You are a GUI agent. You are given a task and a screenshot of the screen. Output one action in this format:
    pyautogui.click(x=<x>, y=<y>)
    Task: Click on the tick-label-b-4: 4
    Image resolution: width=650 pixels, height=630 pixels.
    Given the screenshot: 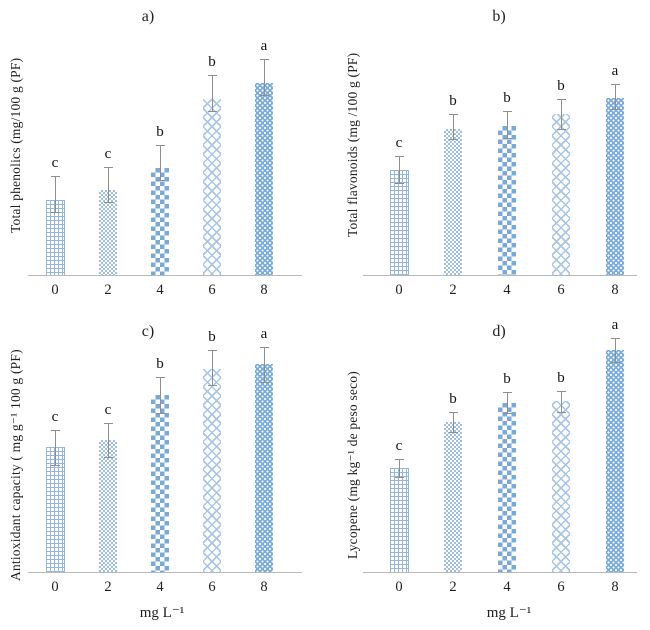 What is the action you would take?
    pyautogui.click(x=507, y=290)
    